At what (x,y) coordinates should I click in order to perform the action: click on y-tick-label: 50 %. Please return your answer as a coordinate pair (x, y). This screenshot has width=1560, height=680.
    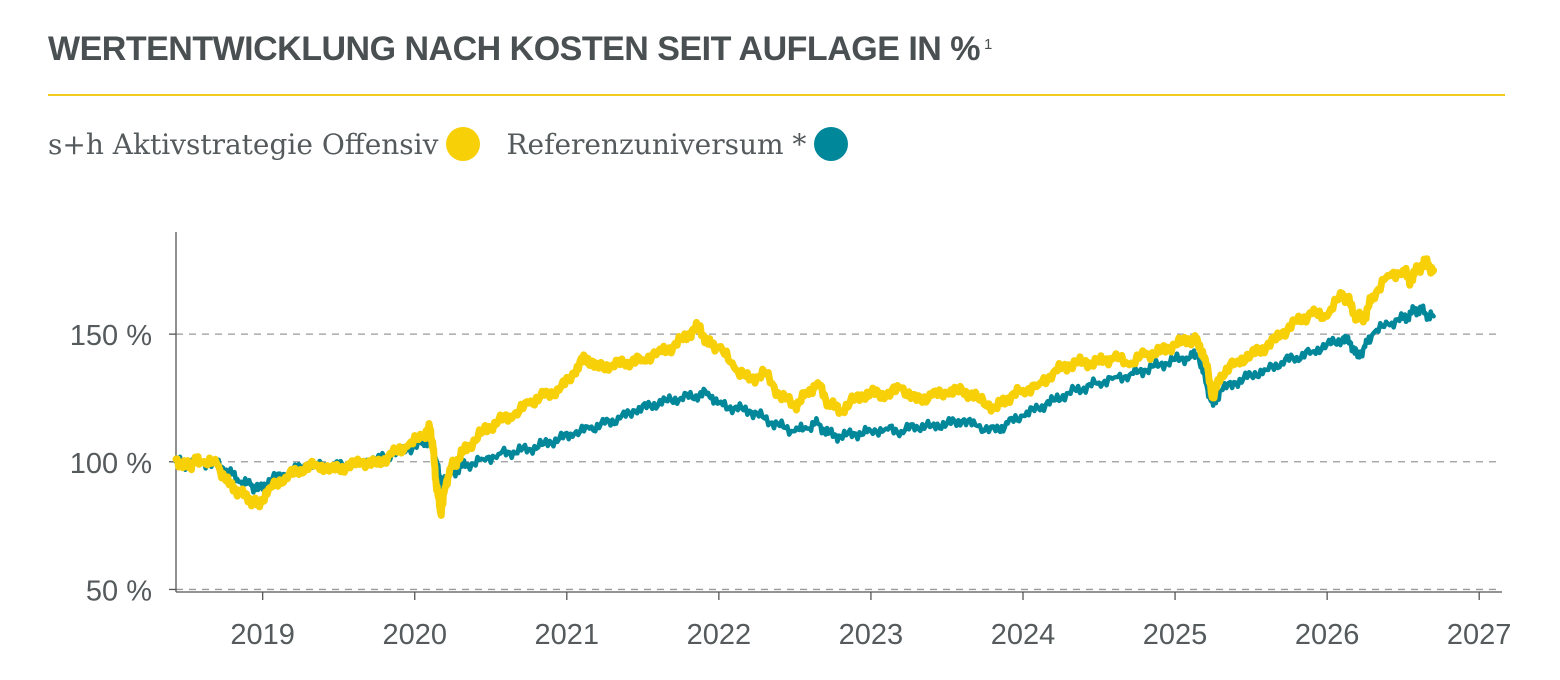
    Looking at the image, I should click on (119, 591).